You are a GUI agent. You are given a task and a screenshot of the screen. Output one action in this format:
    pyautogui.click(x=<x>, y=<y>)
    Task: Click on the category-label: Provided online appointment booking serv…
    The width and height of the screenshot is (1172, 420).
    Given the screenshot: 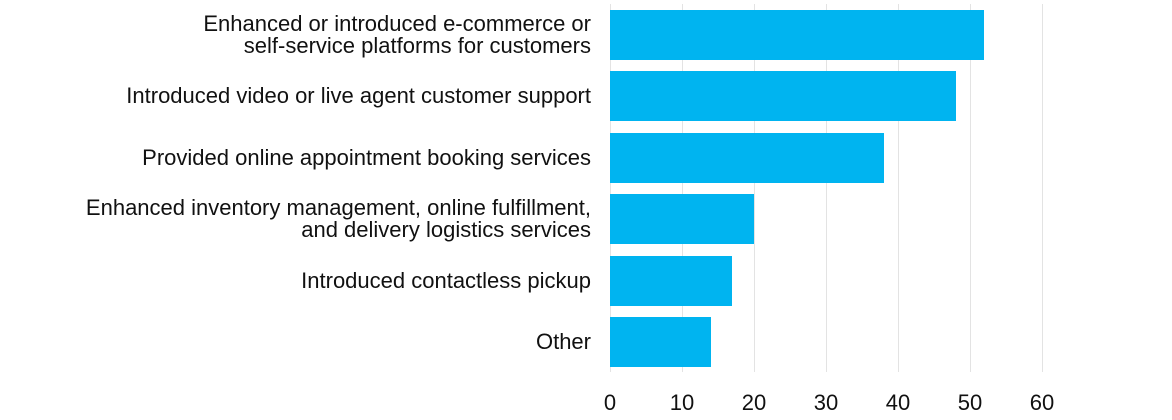 What is the action you would take?
    pyautogui.click(x=366, y=158)
    